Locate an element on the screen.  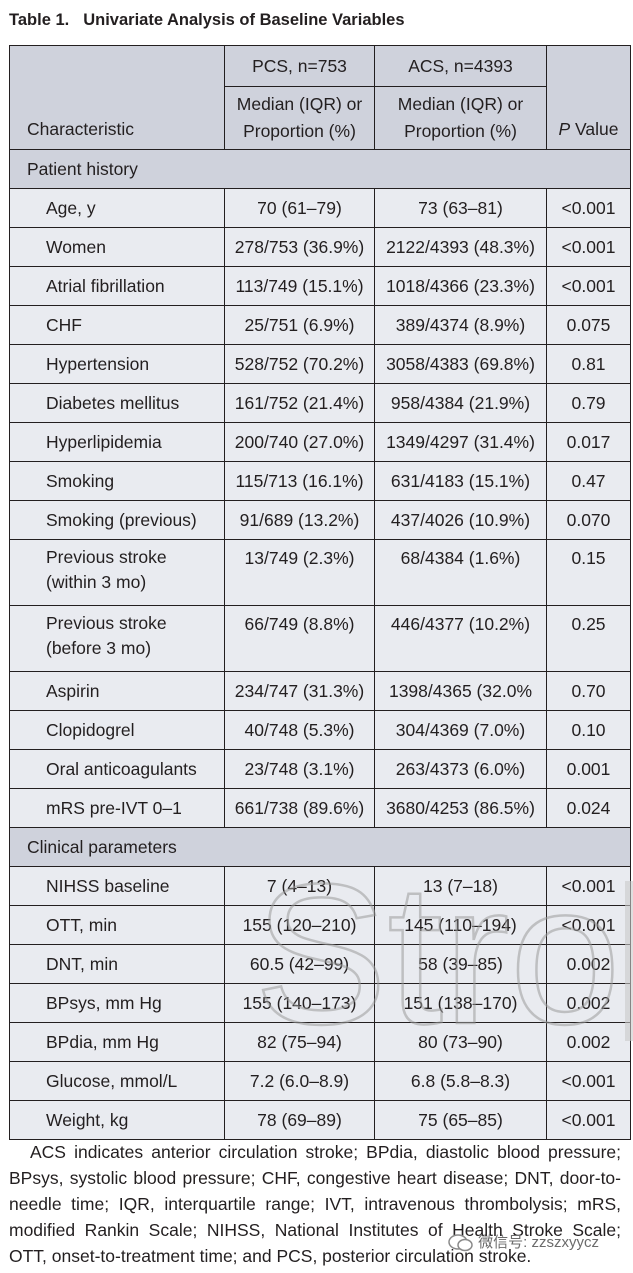
row-pcs-value: 91/689 (13.2%) is located at coordinates (299, 520).